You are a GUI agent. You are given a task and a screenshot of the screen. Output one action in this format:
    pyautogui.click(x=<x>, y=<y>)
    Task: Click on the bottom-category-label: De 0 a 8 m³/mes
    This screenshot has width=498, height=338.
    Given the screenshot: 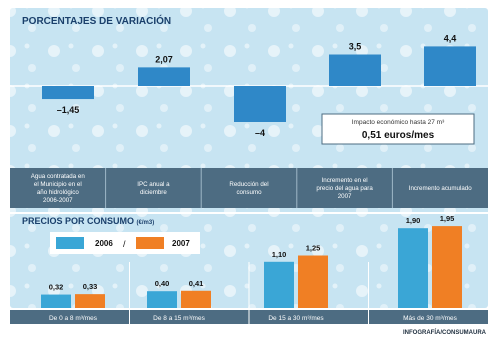 What is the action you would take?
    pyautogui.click(x=73, y=318)
    